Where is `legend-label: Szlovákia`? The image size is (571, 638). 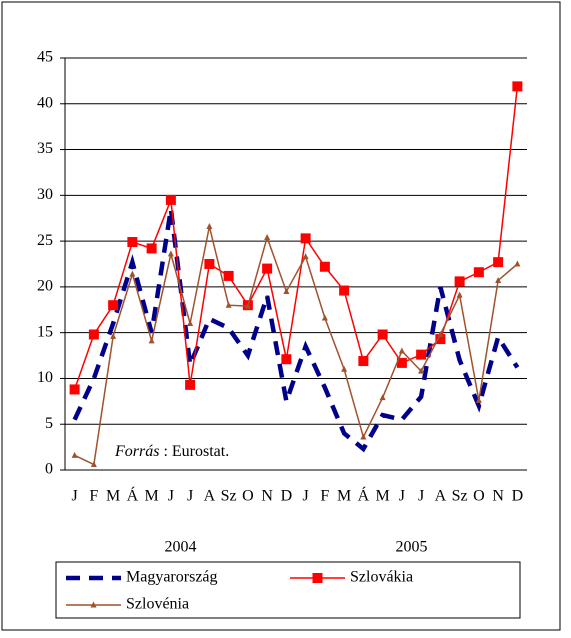 legend-label: Szlovákia is located at coordinates (381, 577).